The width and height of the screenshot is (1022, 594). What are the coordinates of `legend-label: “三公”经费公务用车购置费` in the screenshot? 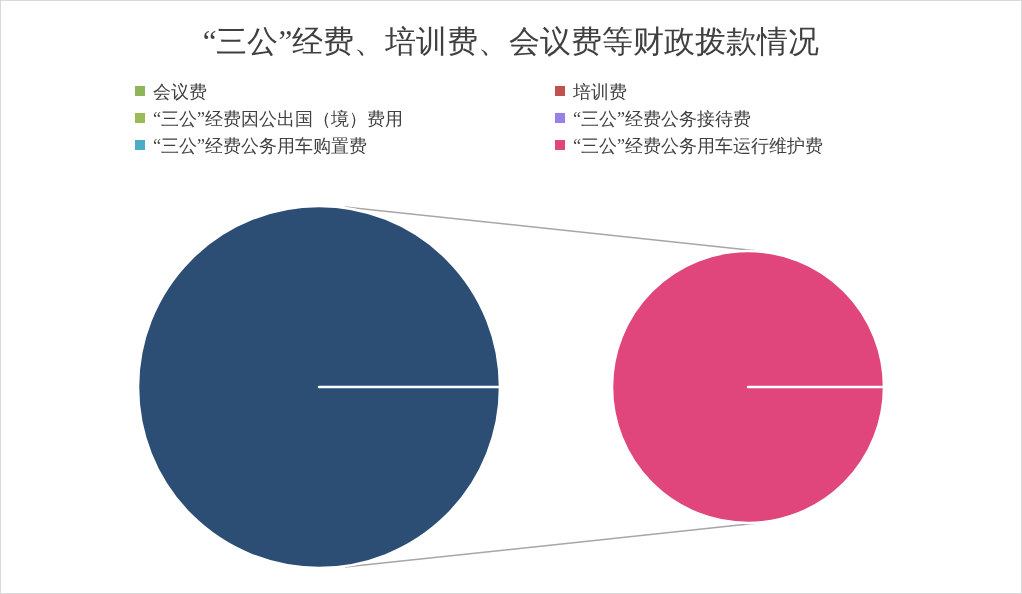 It's located at (260, 146).